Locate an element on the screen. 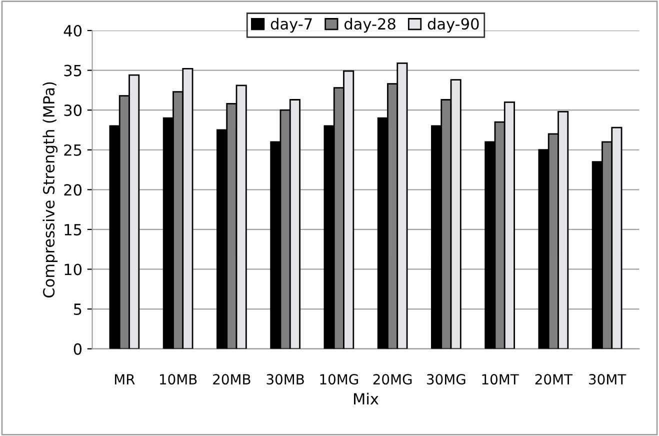 This screenshot has height=436, width=659. y-tick-label: 25 is located at coordinates (73, 150).